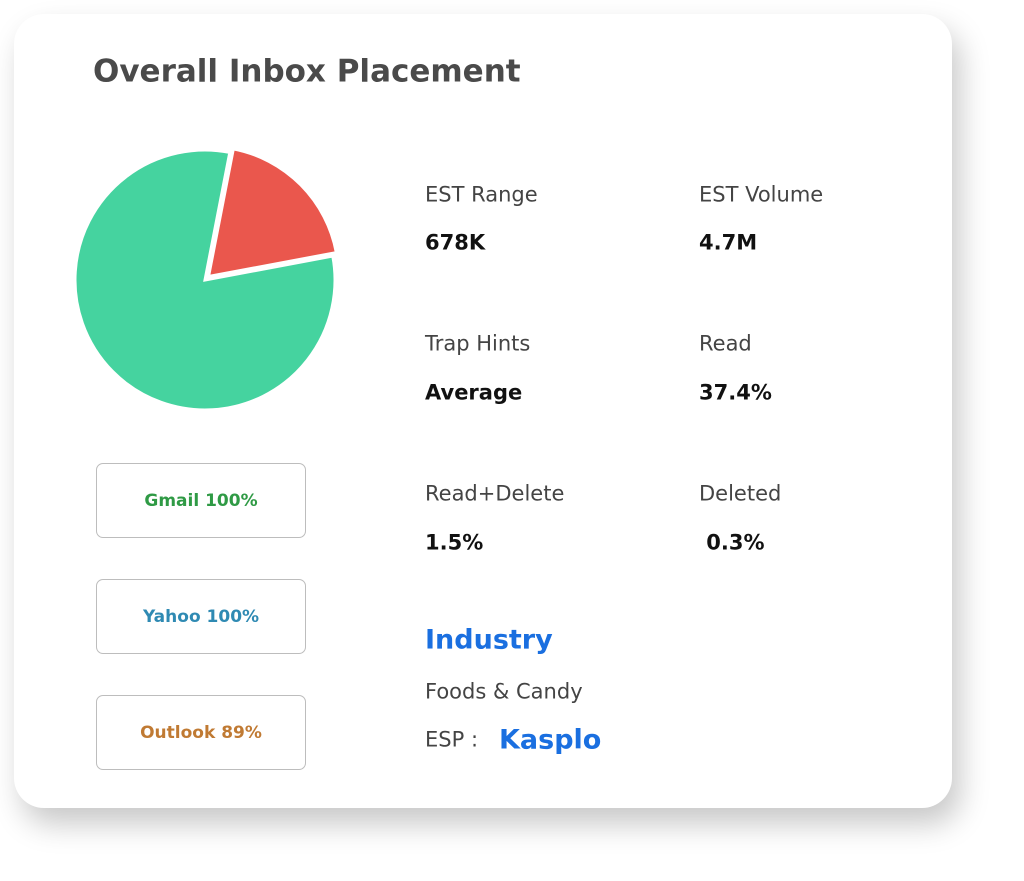 The height and width of the screenshot is (881, 1024). What do you see at coordinates (740, 493) in the screenshot?
I see `stat-label: Deleted` at bounding box center [740, 493].